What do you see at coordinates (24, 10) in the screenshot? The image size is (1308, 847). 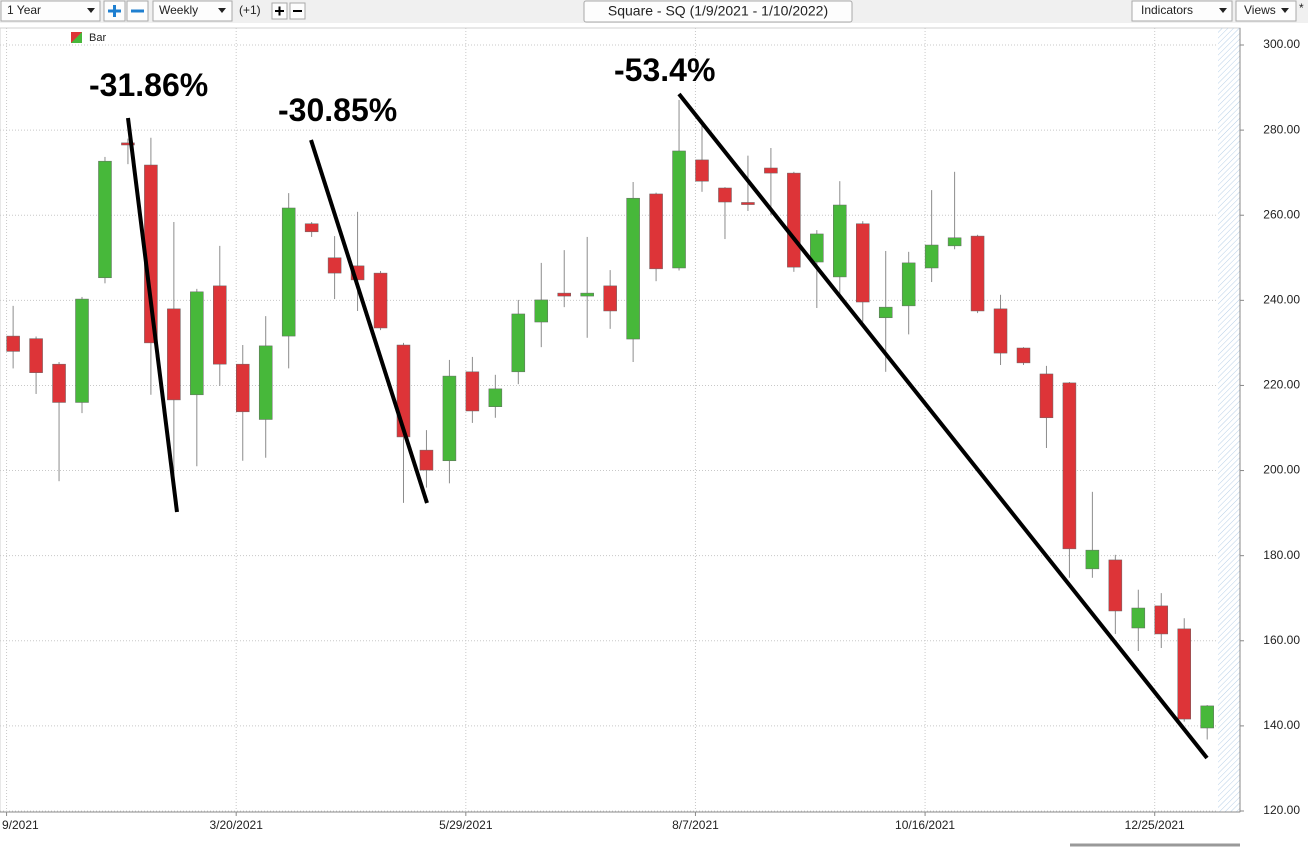 I see `period-label: 1 Year` at bounding box center [24, 10].